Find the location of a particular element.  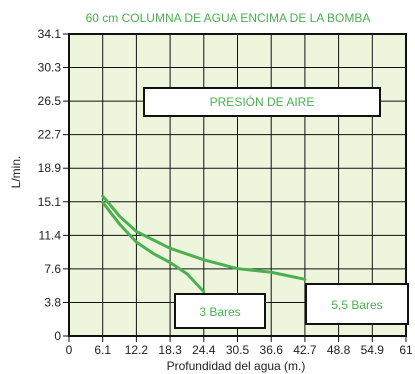

y-tick-label: 26.5 is located at coordinates (50, 101).